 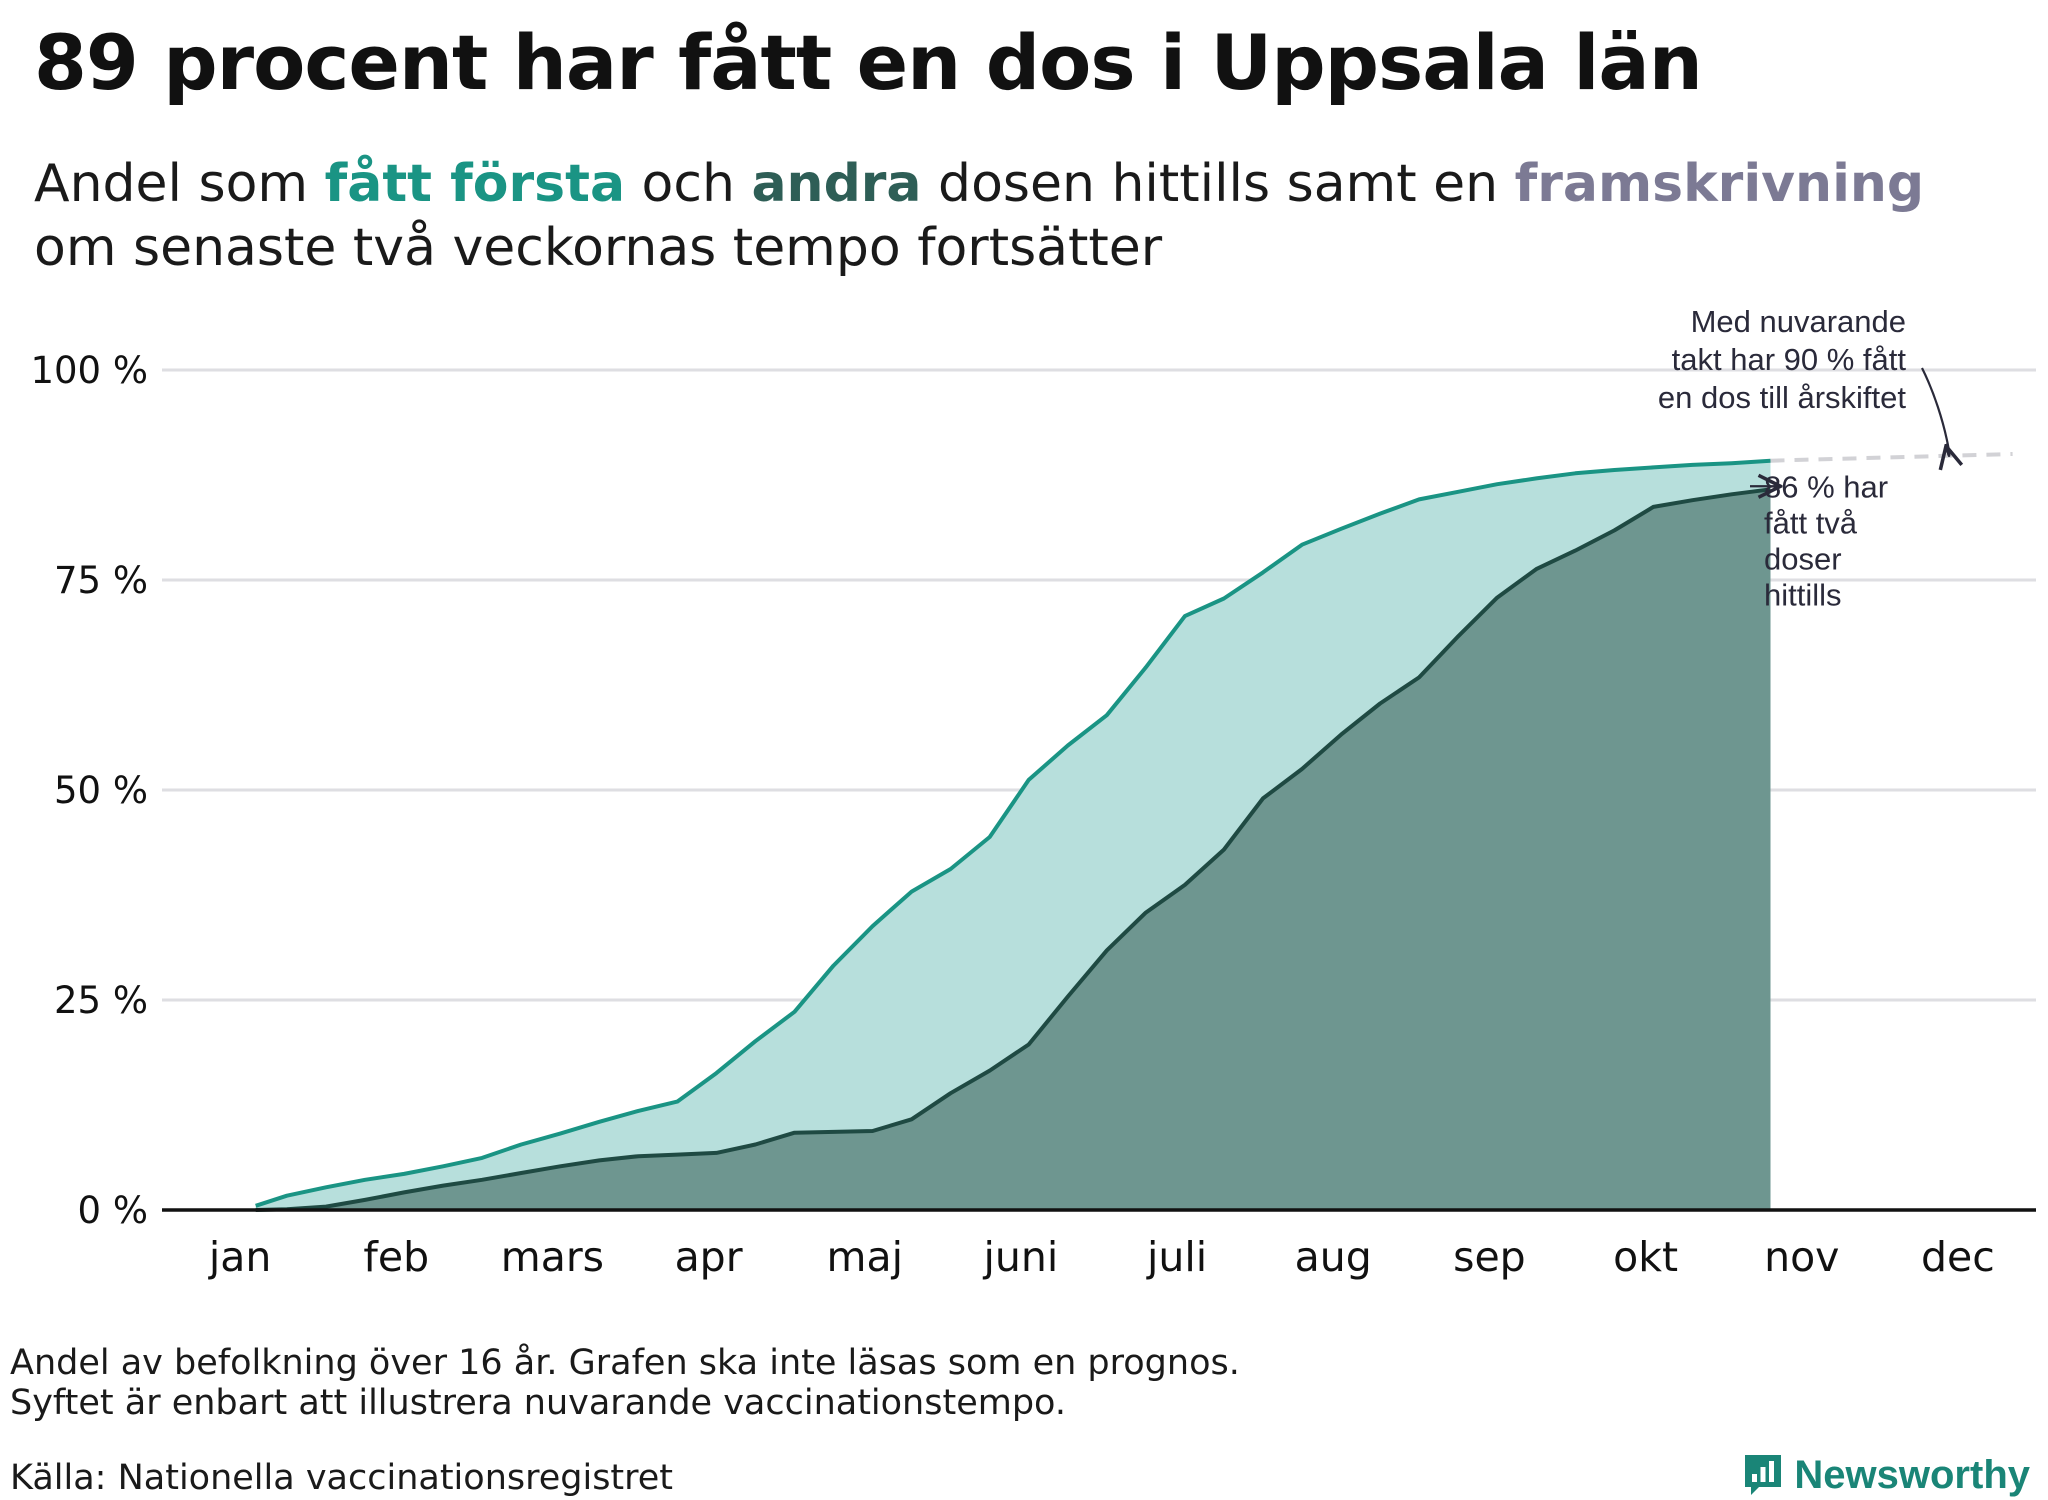 What do you see at coordinates (552, 1257) in the screenshot?
I see `x-tick-label-mars: mars` at bounding box center [552, 1257].